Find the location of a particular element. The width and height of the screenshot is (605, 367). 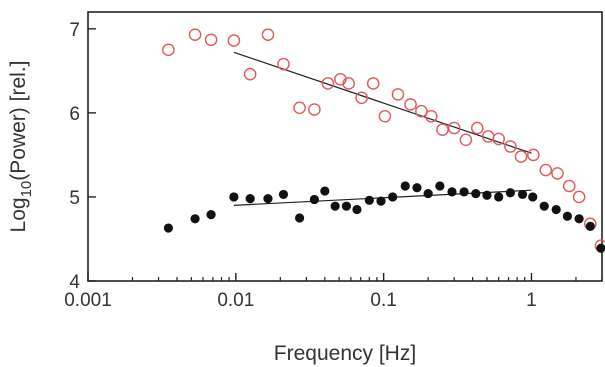

y-axis-title-subscript: 10 is located at coordinates (26, 189).